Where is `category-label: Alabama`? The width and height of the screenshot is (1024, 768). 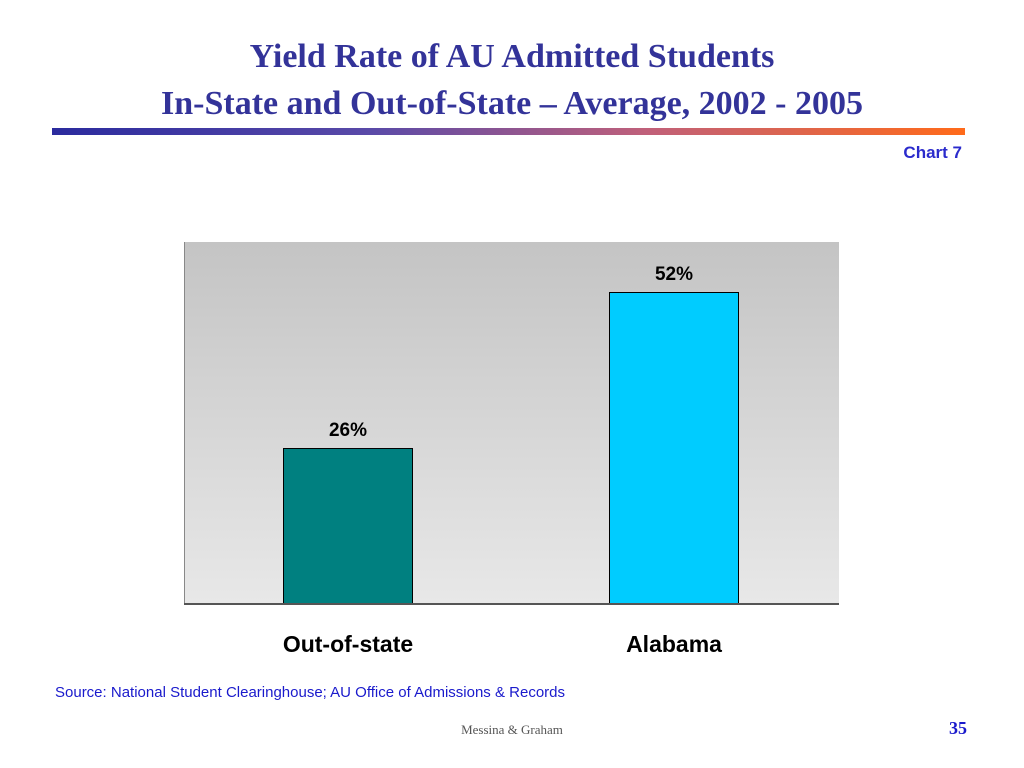 category-label: Alabama is located at coordinates (674, 644).